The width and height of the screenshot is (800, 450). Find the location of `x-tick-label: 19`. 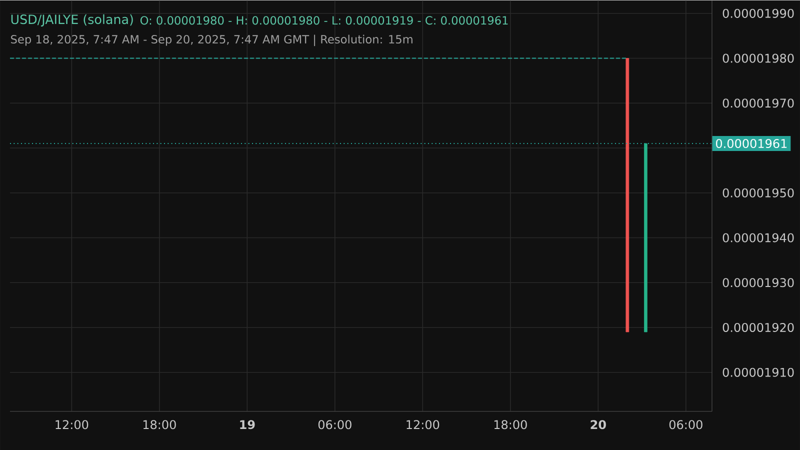

x-tick-label: 19 is located at coordinates (247, 424).